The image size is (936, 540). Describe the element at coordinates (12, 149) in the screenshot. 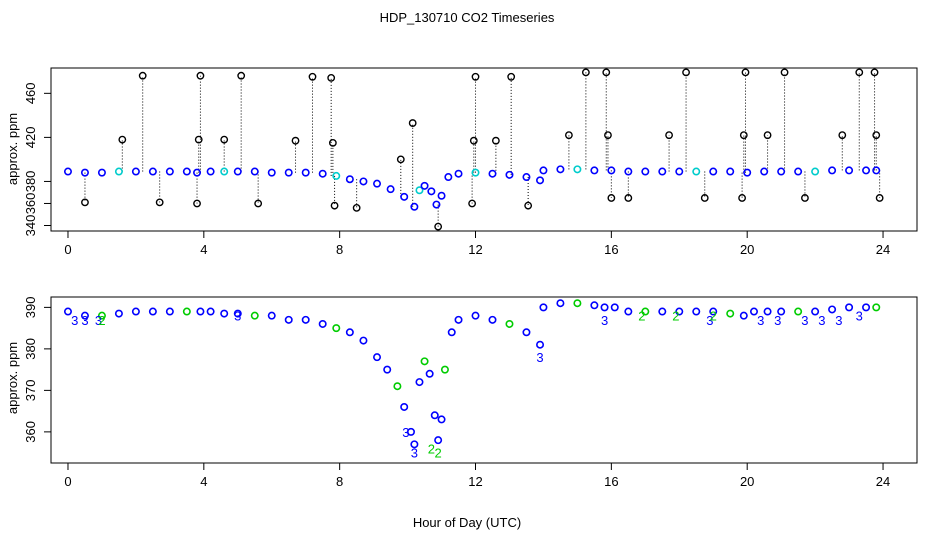

I see `panel-1-y-label: approx. ppm` at that location.